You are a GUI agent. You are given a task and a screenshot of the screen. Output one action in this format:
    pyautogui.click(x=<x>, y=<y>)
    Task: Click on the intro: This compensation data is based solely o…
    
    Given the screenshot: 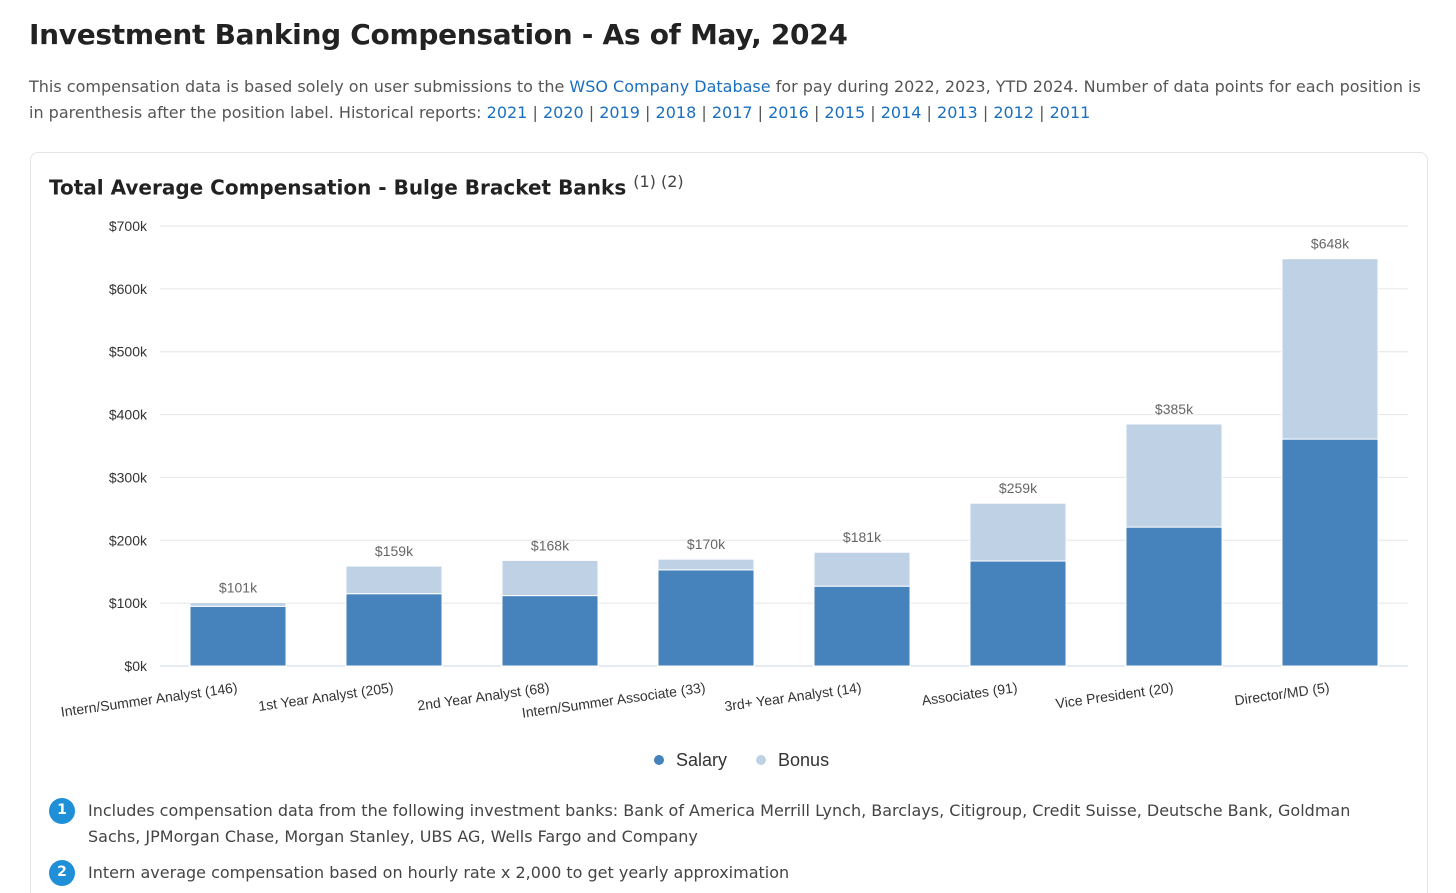 What is the action you would take?
    pyautogui.click(x=729, y=100)
    